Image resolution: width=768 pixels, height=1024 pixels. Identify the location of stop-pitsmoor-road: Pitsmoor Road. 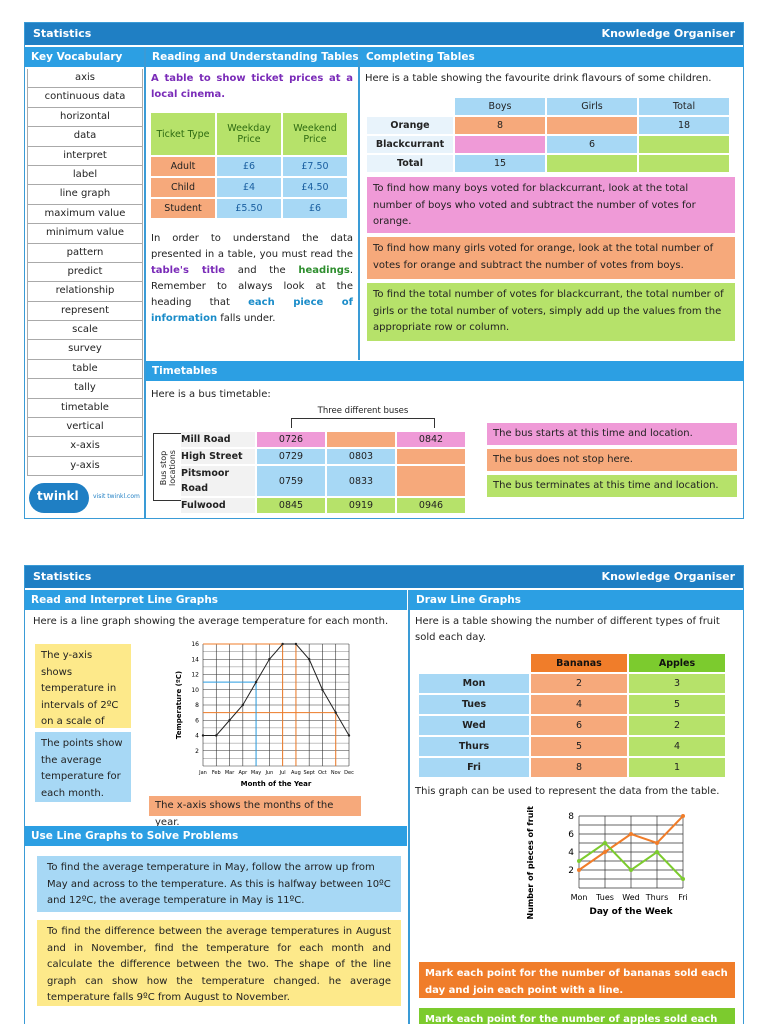
(218, 481).